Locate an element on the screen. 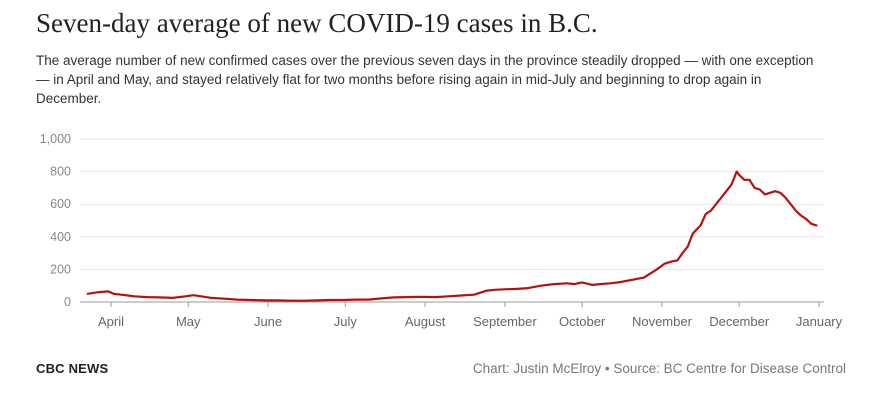 The image size is (875, 406). x-tick-label: July is located at coordinates (346, 321).